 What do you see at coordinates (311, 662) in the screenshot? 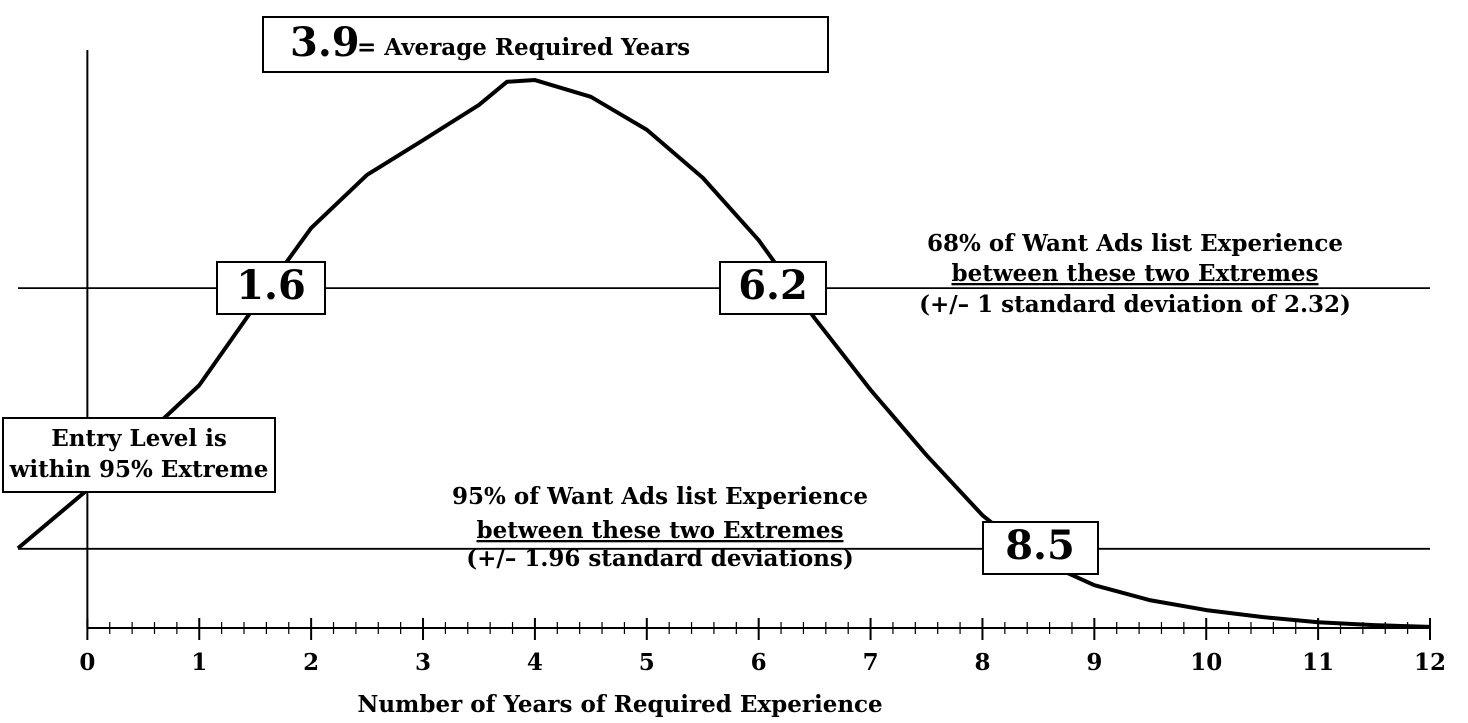
I see `x-tick-label: 2` at bounding box center [311, 662].